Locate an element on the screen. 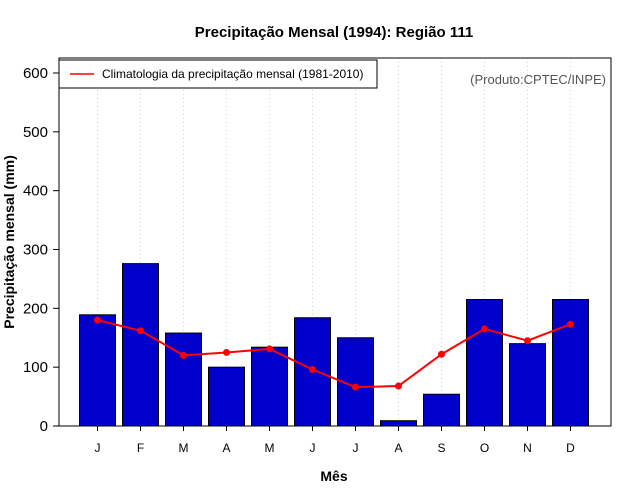 Image resolution: width=640 pixels, height=500 pixels. x-tick-label: D is located at coordinates (570, 448).